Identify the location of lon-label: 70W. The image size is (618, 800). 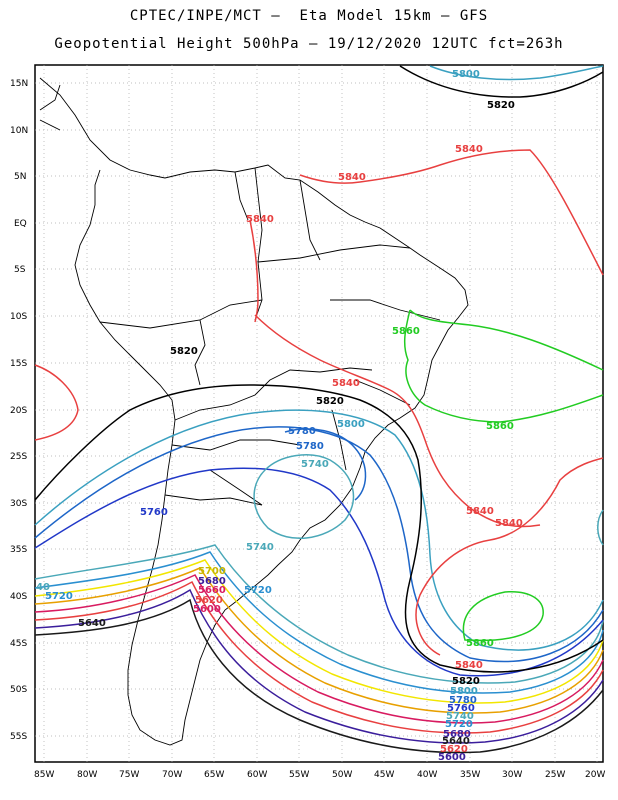
(172, 775).